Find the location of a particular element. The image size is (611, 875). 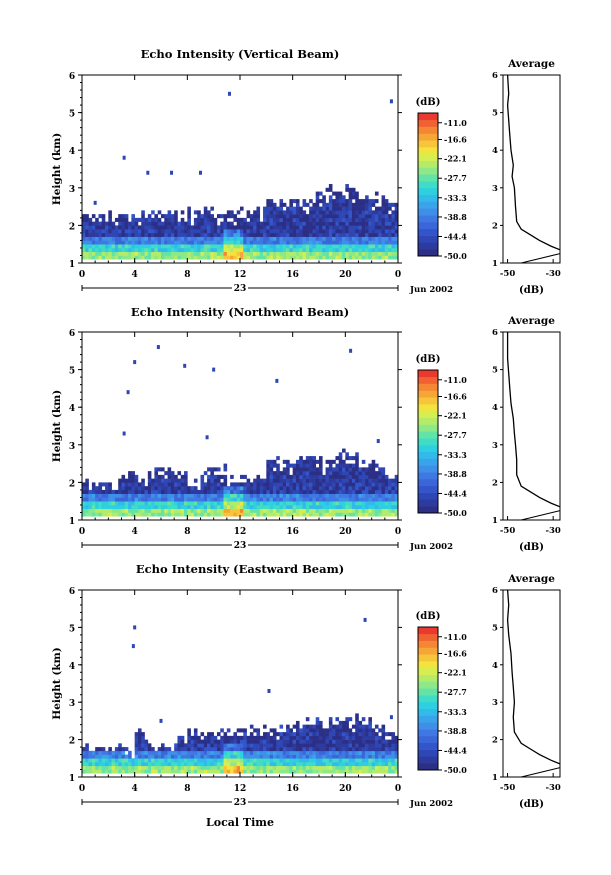

echo-point is located at coordinates (135, 627).